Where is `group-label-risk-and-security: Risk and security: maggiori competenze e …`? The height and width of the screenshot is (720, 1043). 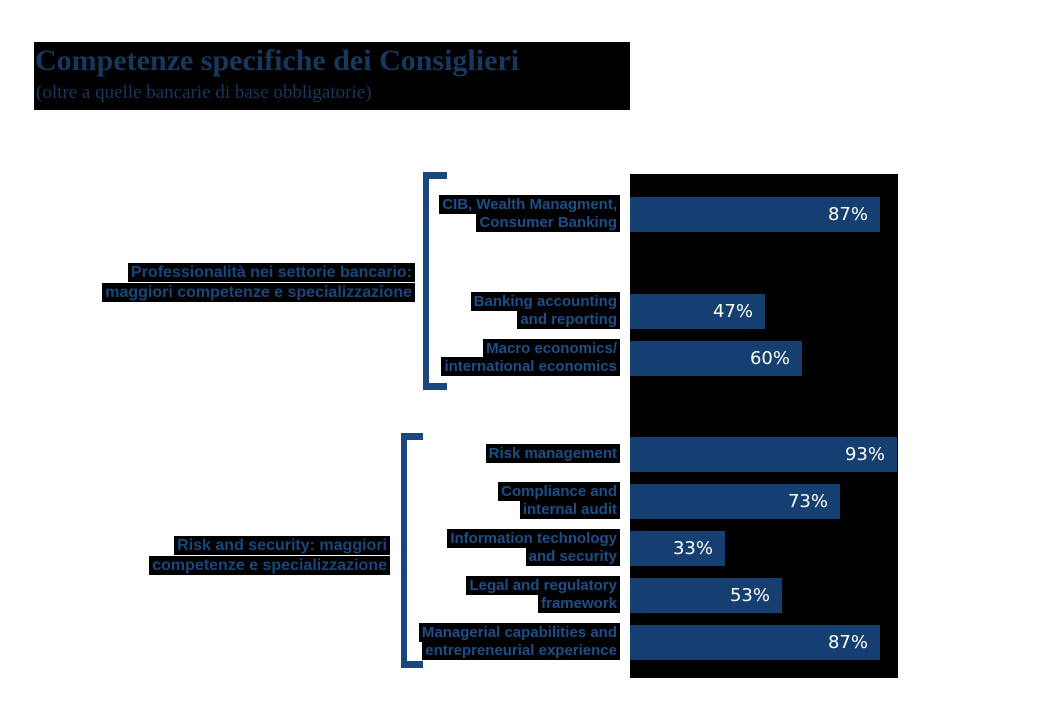 group-label-risk-and-security: Risk and security: maggiori competenze e … is located at coordinates (230, 555).